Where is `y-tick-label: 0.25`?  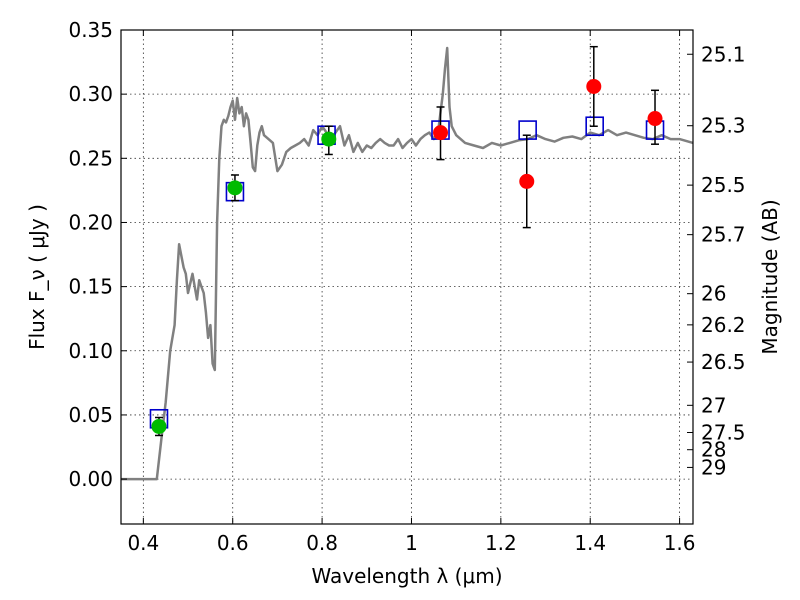
y-tick-label: 0.25 is located at coordinates (90, 158).